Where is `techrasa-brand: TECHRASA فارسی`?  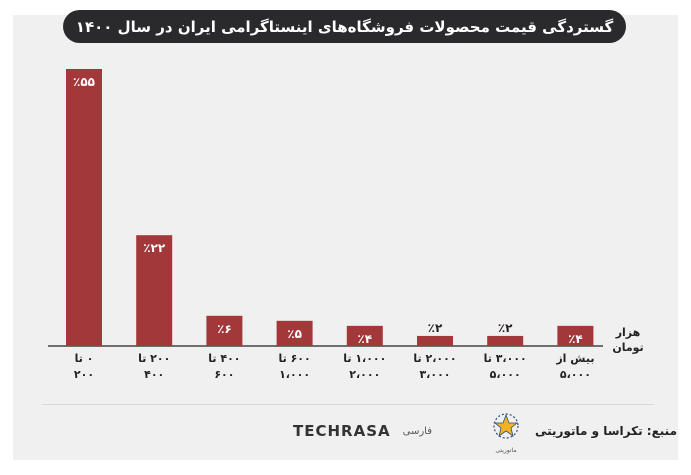
techrasa-brand: TECHRASA فارسی is located at coordinates (362, 431).